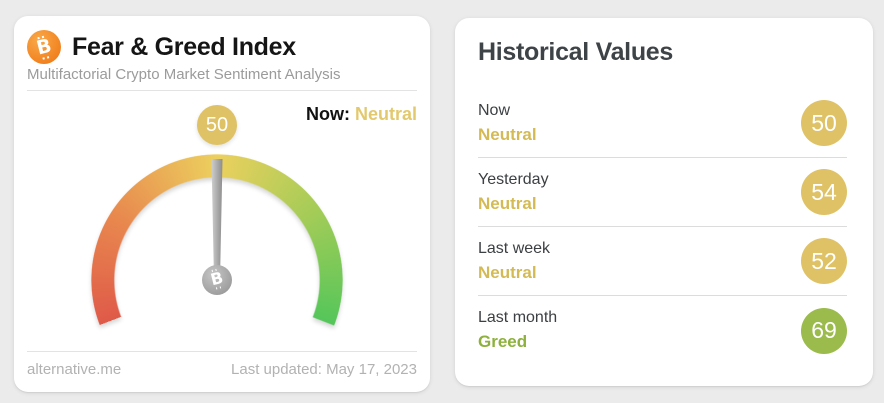 The image size is (884, 403). Describe the element at coordinates (824, 123) in the screenshot. I see `row-value-badge: 50` at that location.